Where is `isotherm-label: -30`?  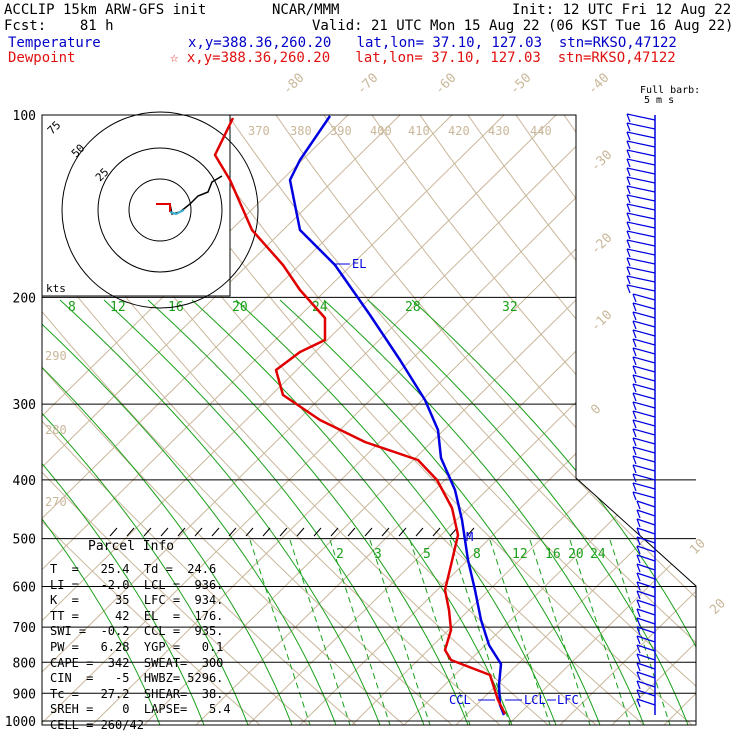
isotherm-label: -30 is located at coordinates (601, 161).